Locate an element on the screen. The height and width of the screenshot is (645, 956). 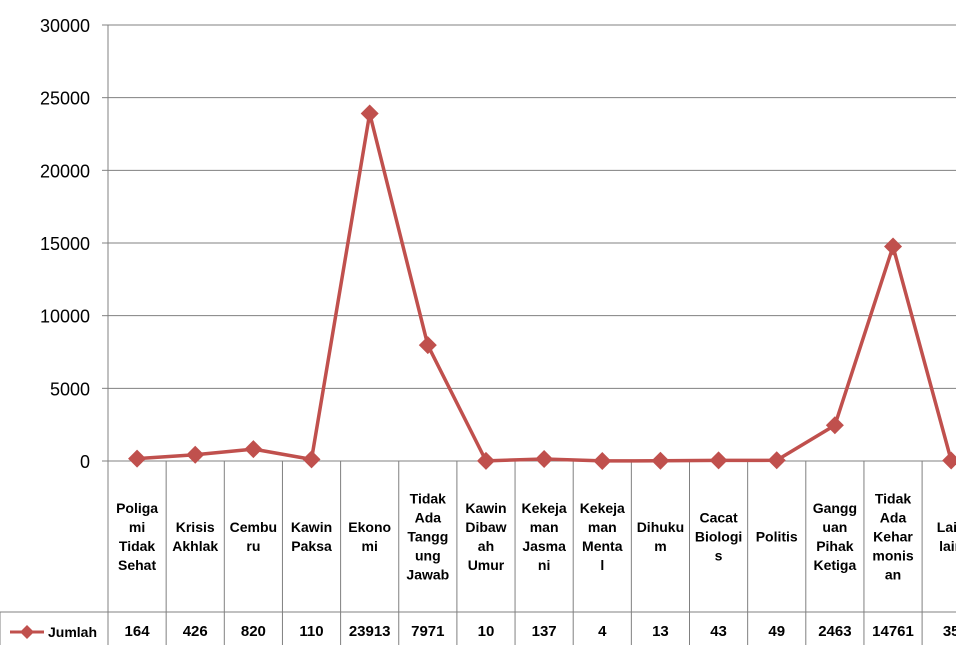
category-label-line: Poliga is located at coordinates (137, 508).